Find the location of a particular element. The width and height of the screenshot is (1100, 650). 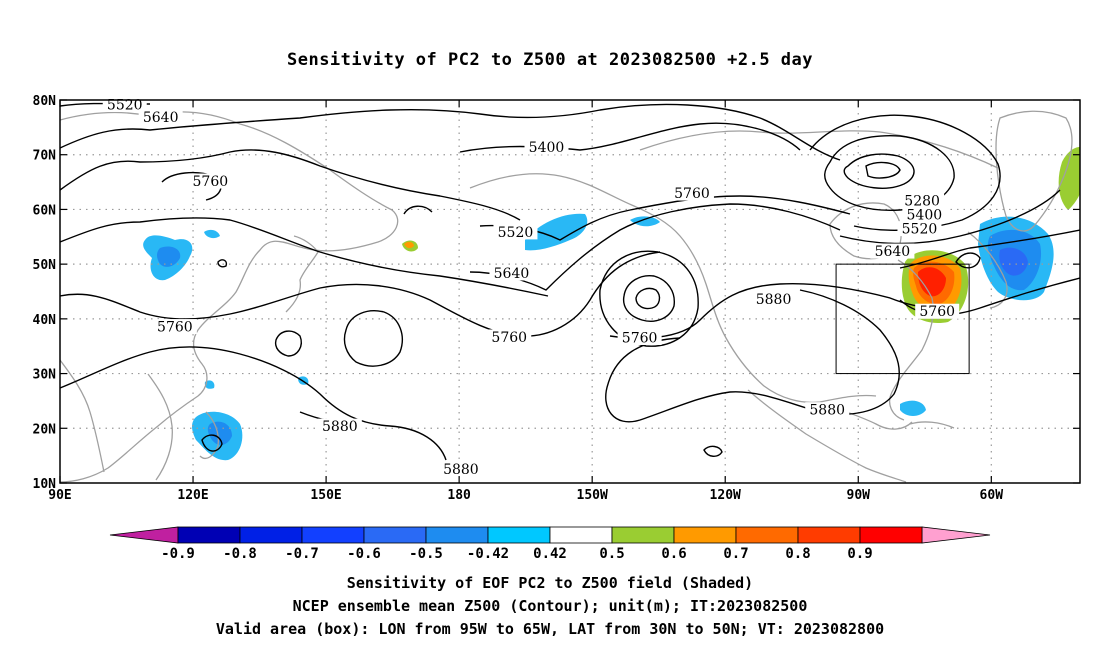

contour-5760-a is located at coordinates (290, 185).